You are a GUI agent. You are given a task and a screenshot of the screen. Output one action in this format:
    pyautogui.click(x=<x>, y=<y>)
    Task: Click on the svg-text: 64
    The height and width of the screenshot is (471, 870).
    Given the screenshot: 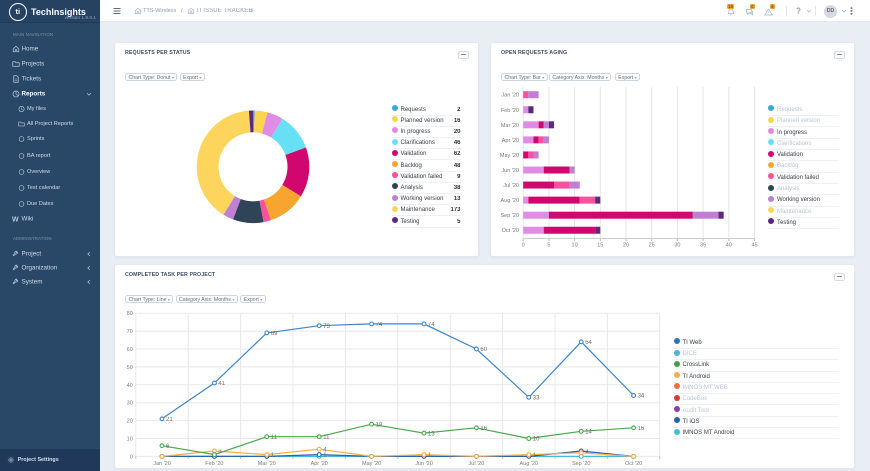 What is the action you would take?
    pyautogui.click(x=588, y=343)
    